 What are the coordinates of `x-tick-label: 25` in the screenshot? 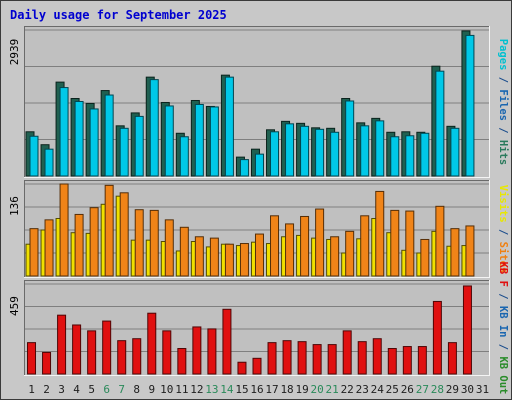 It's located at (392, 389).